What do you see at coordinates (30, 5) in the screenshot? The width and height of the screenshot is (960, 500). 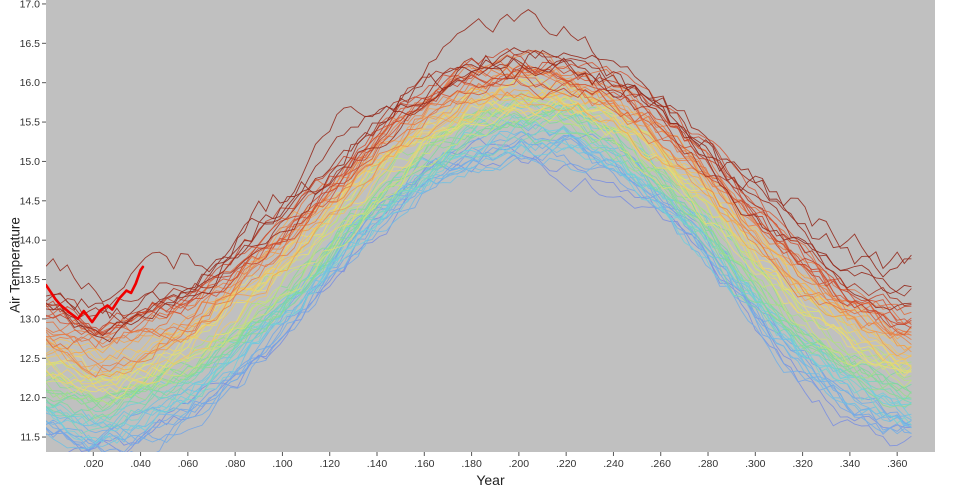 I see `y-tick-label: 17.0` at bounding box center [30, 5].